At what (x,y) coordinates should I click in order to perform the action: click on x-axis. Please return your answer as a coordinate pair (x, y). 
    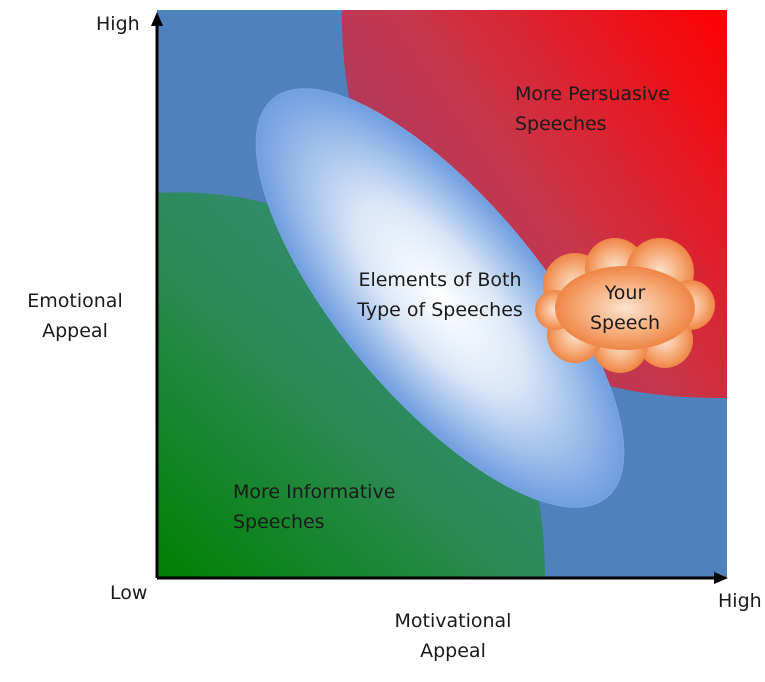
    Looking at the image, I should click on (442, 578).